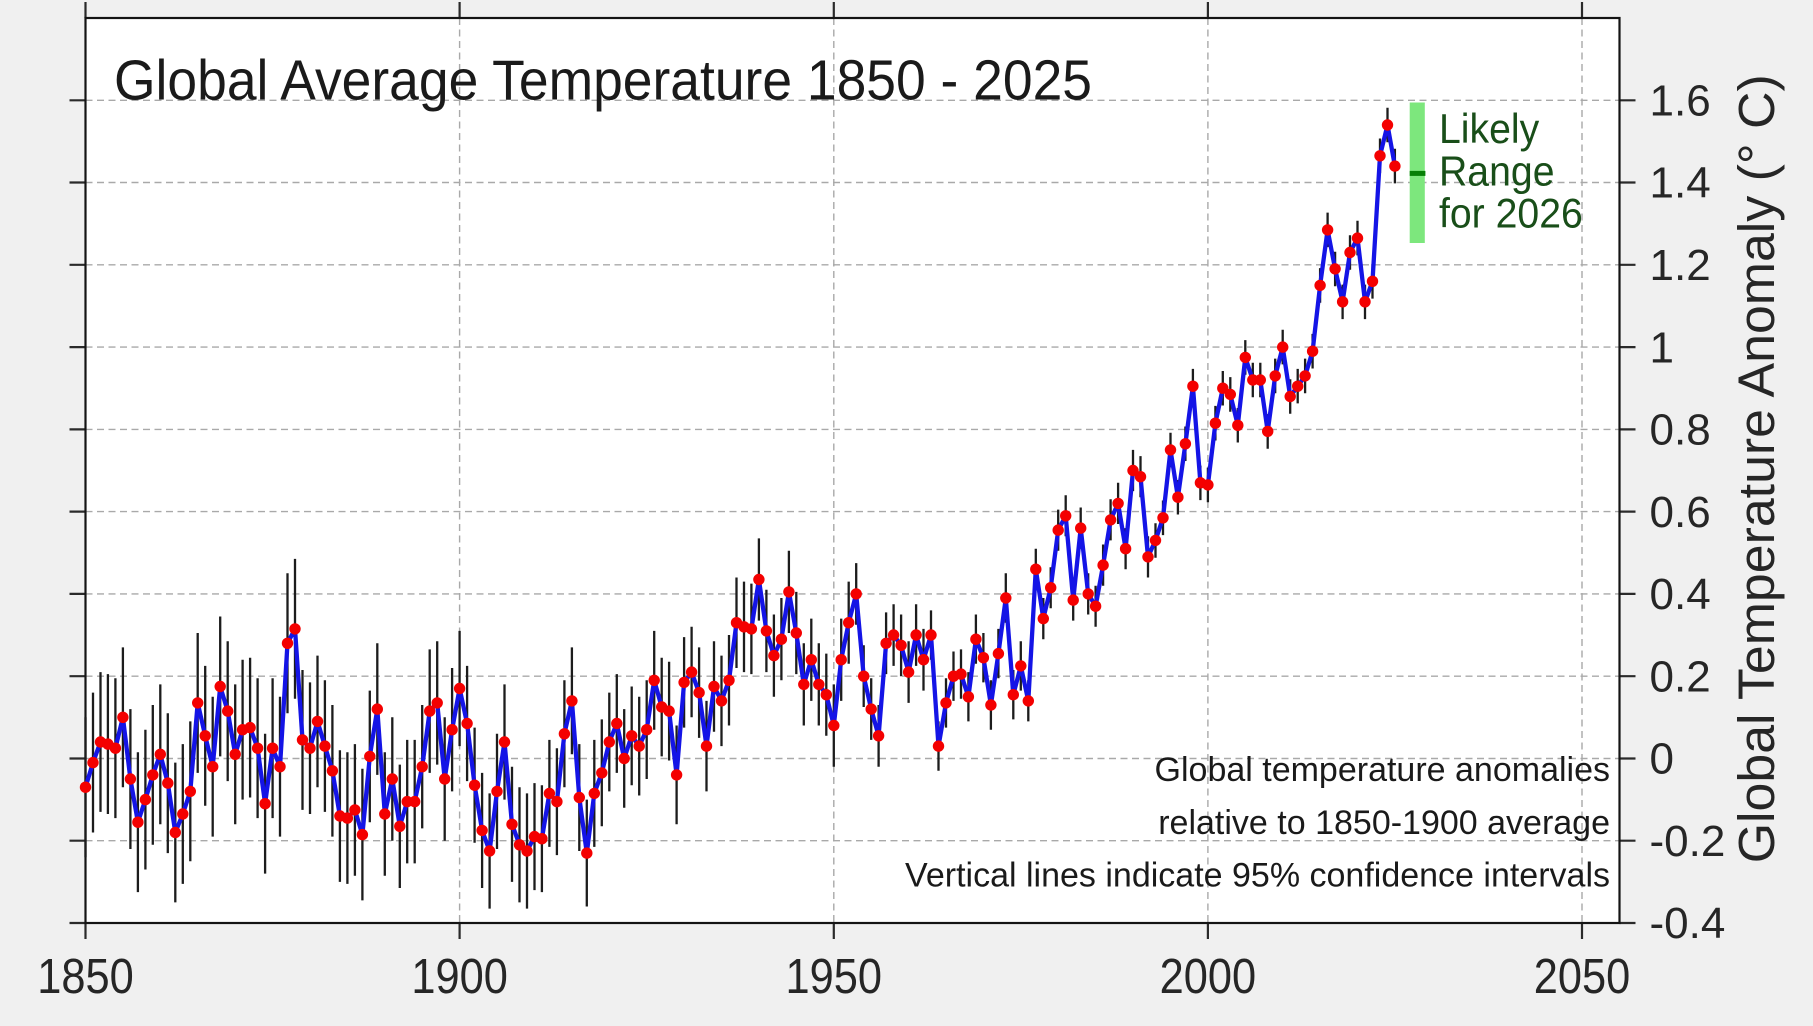  What do you see at coordinates (1582, 977) in the screenshot?
I see `svg-text: 2050` at bounding box center [1582, 977].